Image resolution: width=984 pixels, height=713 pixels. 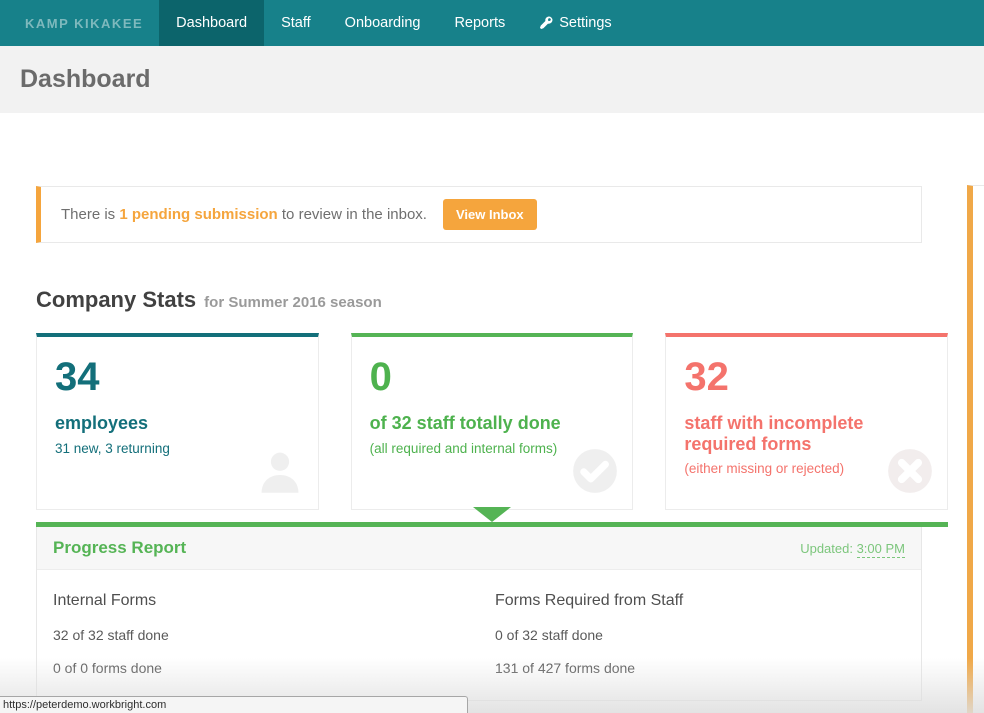 I want to click on browser-status-url: https://peterdemo.workbright.com, so click(x=234, y=704).